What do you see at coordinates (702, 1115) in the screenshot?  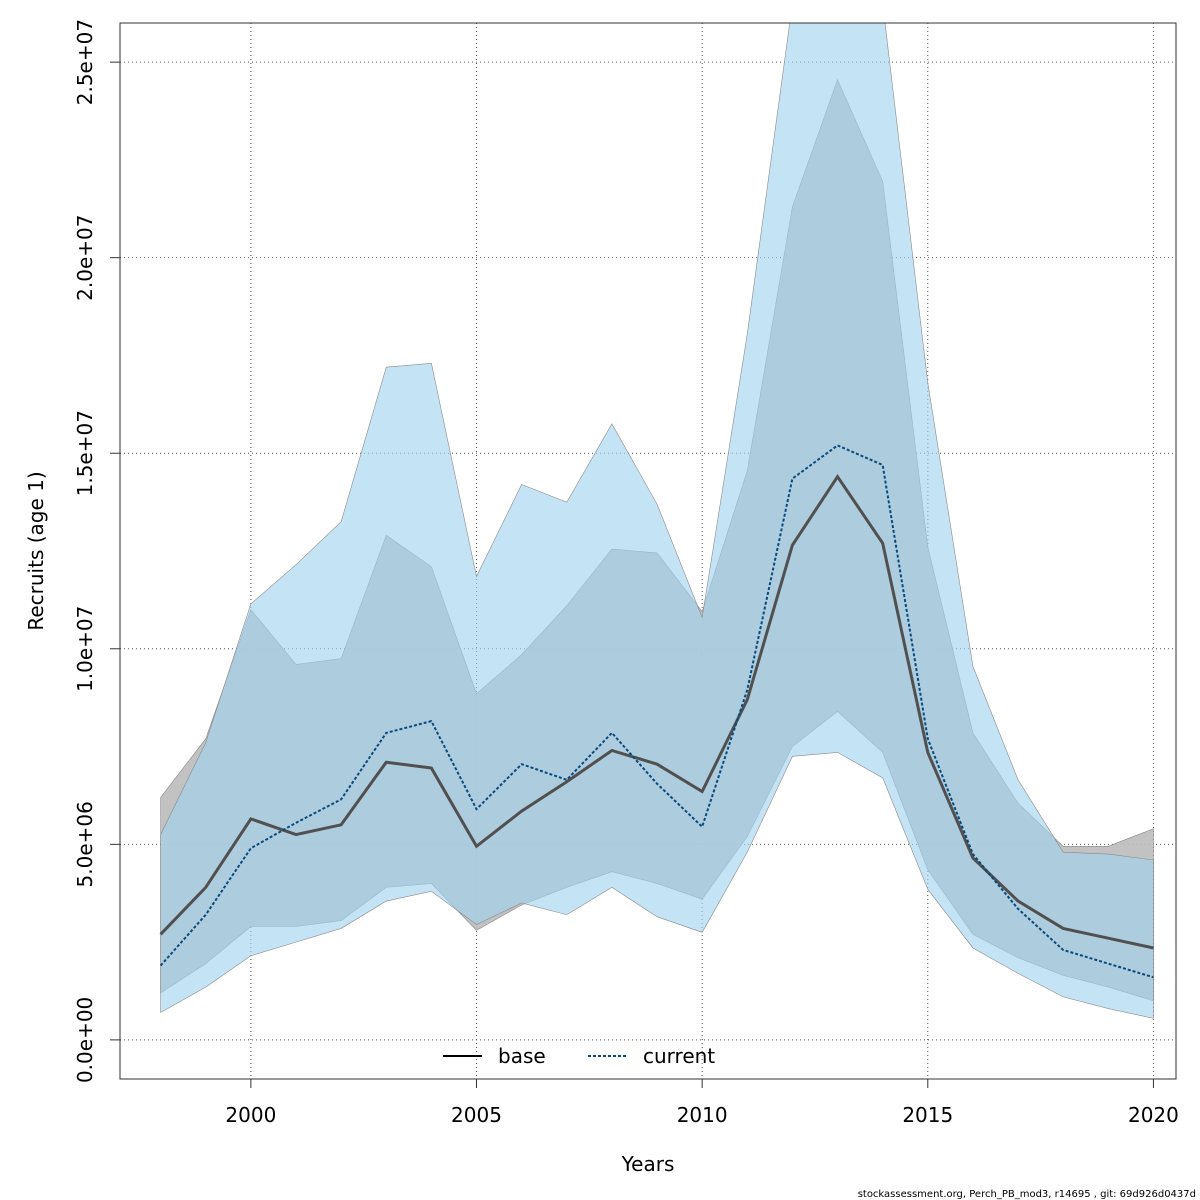 I see `x-tick-label: 2010` at bounding box center [702, 1115].